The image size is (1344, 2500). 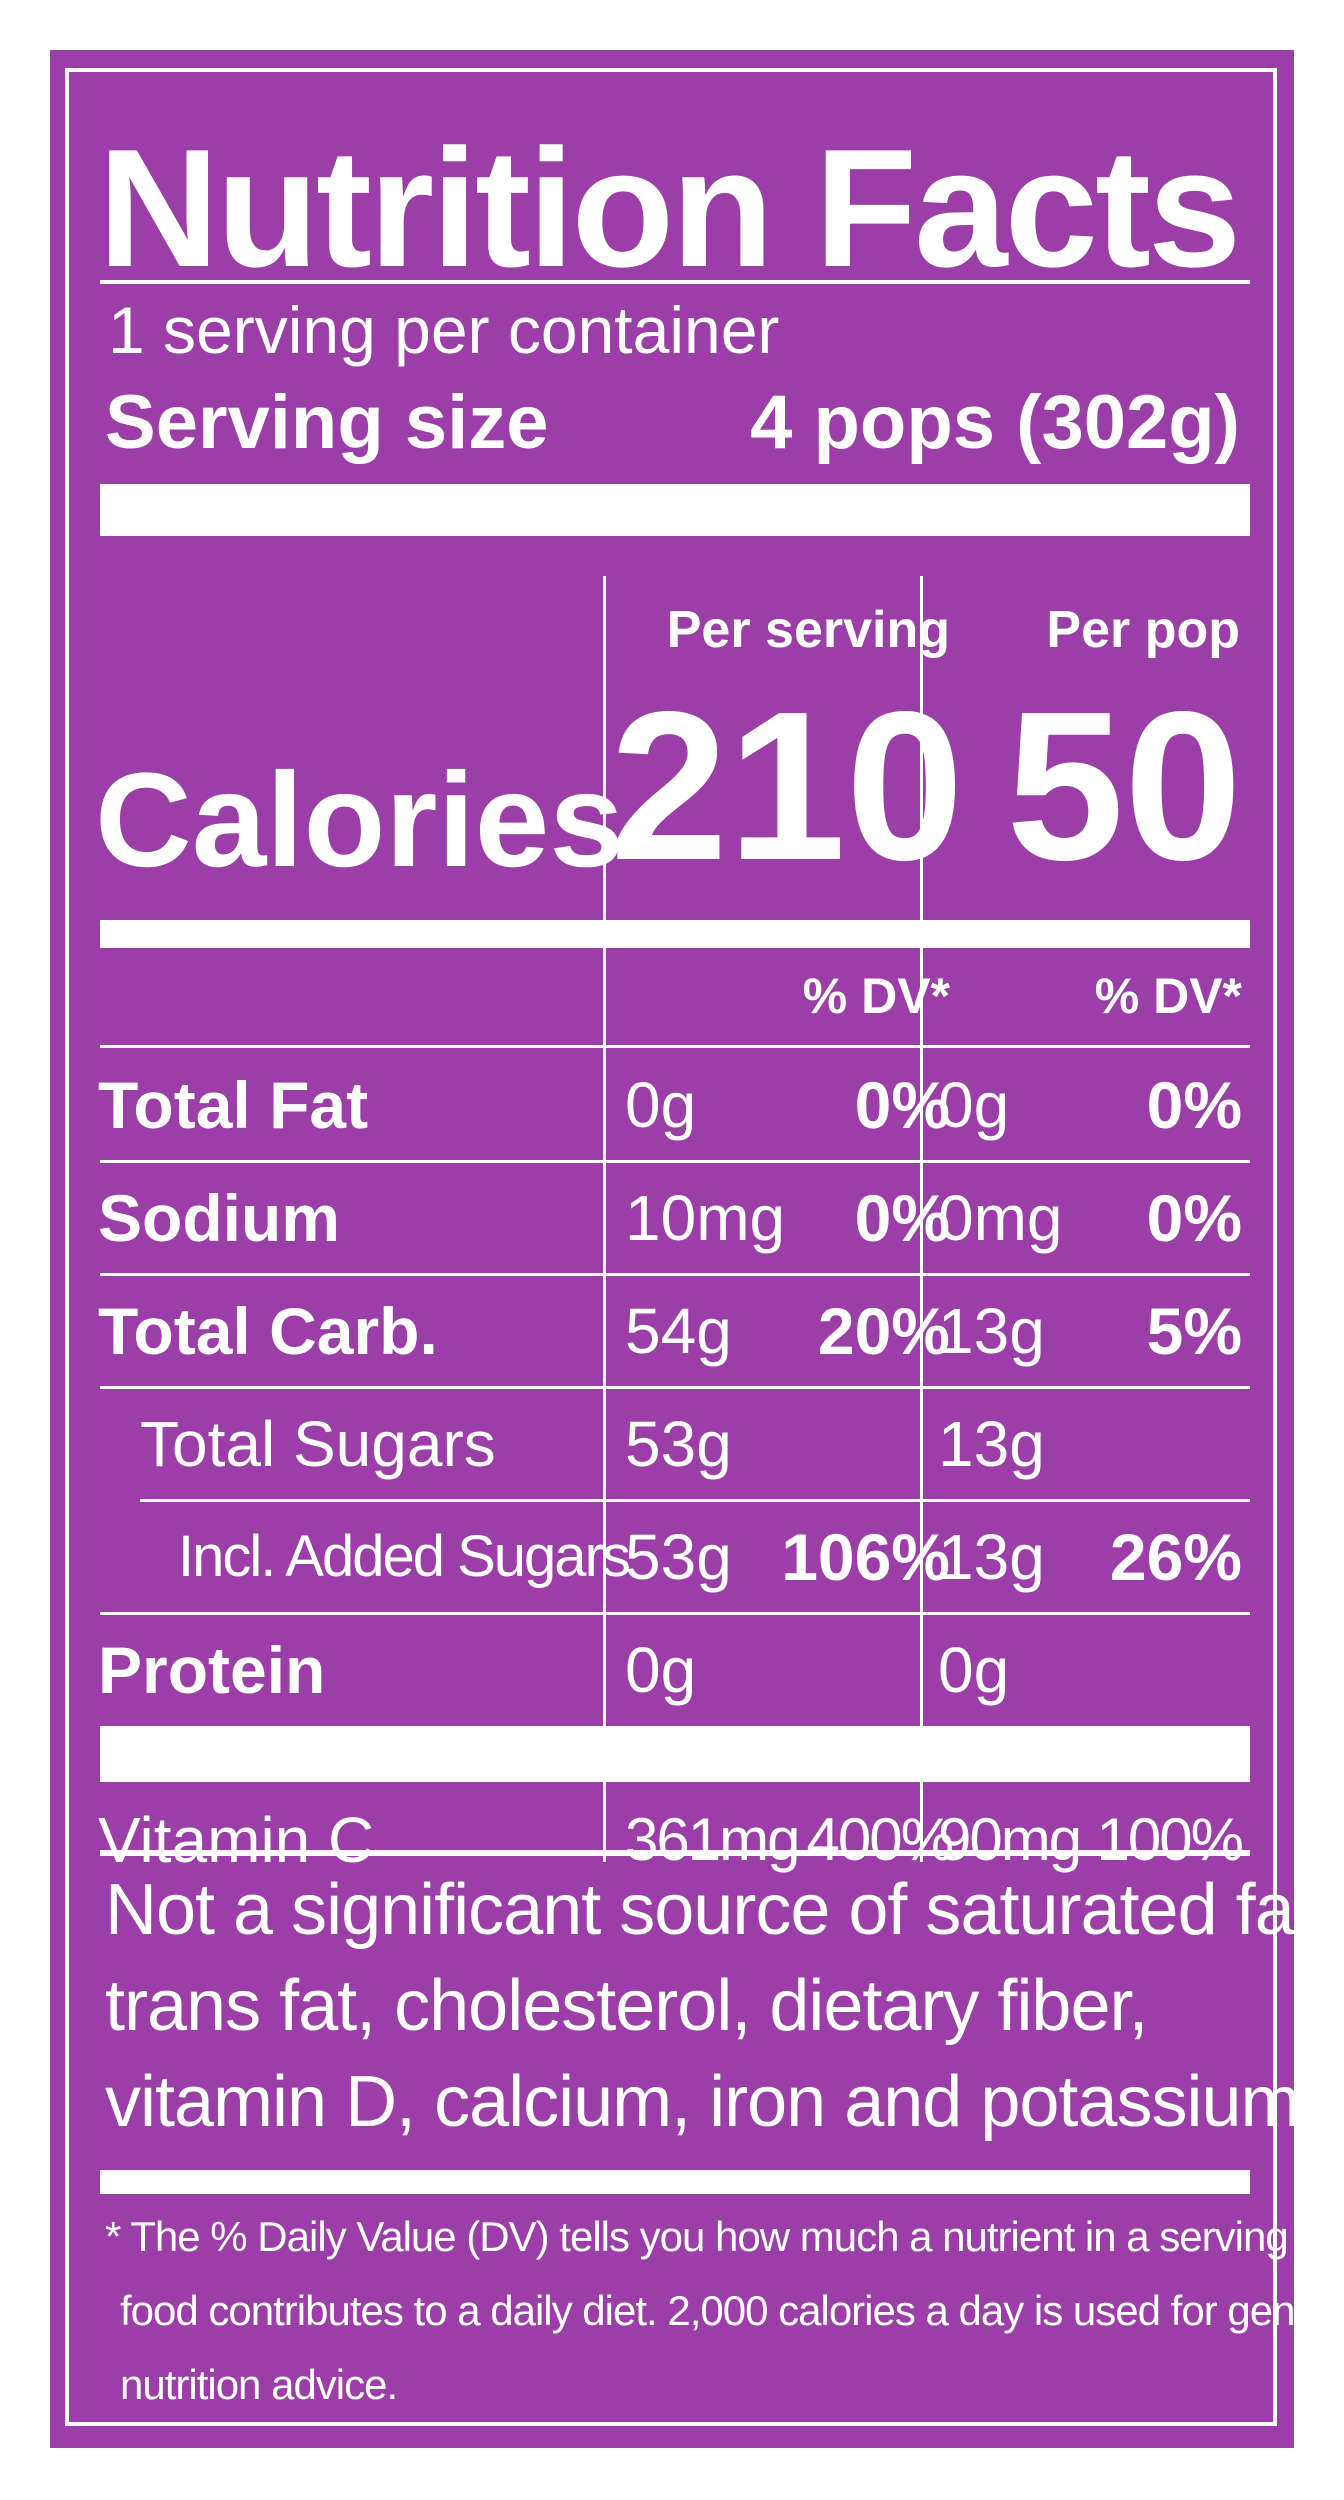 I want to click on footnote-line-3: nutrition advice., so click(x=259, y=2384).